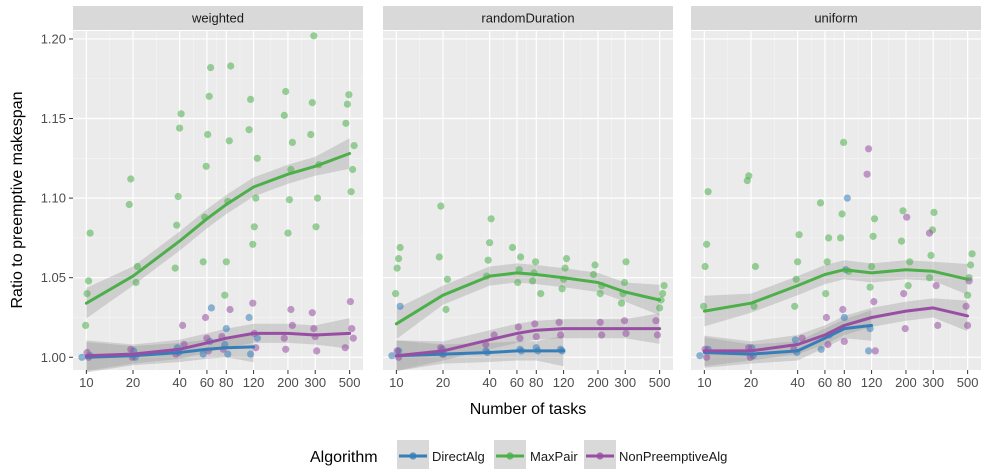  Describe the element at coordinates (217, 18) in the screenshot. I see `facet-strip-label: weighted` at that location.